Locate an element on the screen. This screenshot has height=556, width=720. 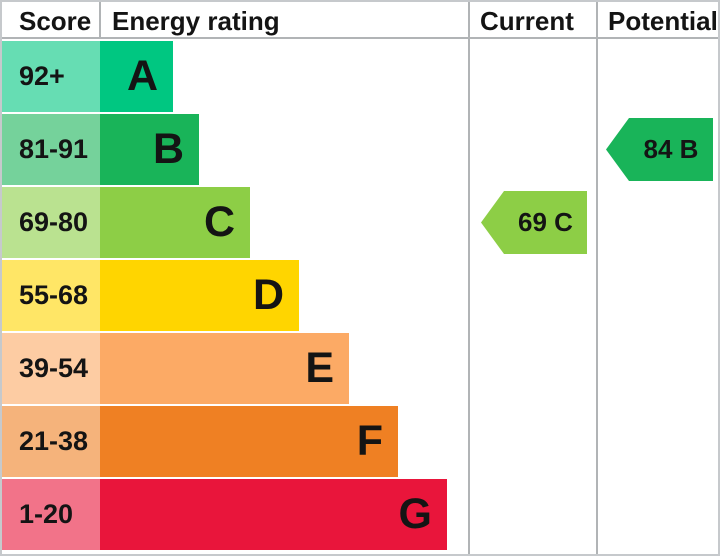
column-header-current: Current is located at coordinates (527, 21).